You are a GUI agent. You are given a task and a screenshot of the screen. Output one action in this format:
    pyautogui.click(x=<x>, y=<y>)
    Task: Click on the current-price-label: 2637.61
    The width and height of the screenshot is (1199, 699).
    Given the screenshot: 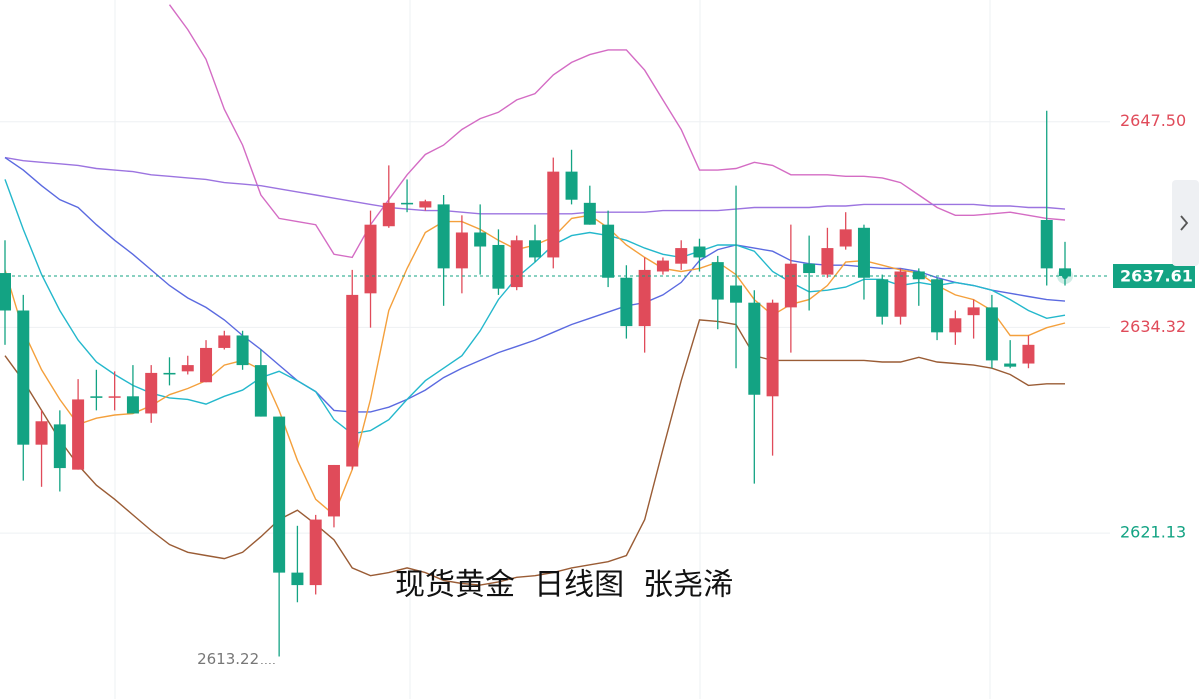 What is the action you would take?
    pyautogui.click(x=1156, y=276)
    